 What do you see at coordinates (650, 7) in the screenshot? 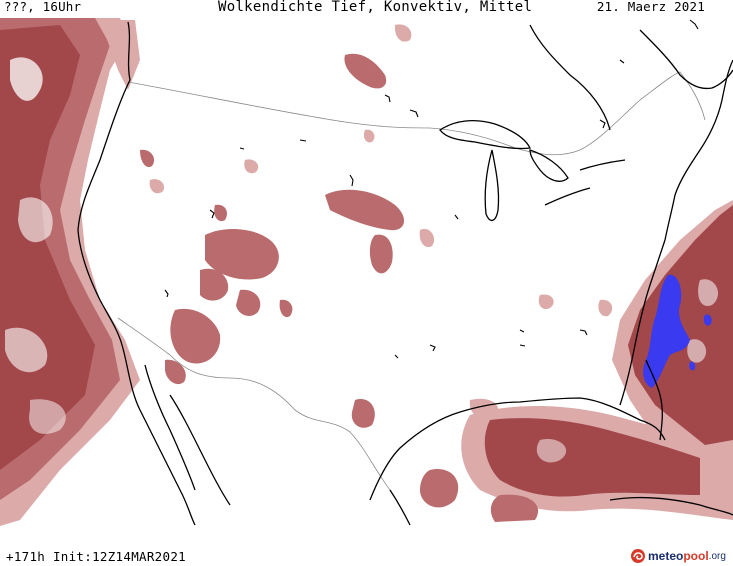
I see `forecast-date: 21. Maerz 2021` at bounding box center [650, 7].